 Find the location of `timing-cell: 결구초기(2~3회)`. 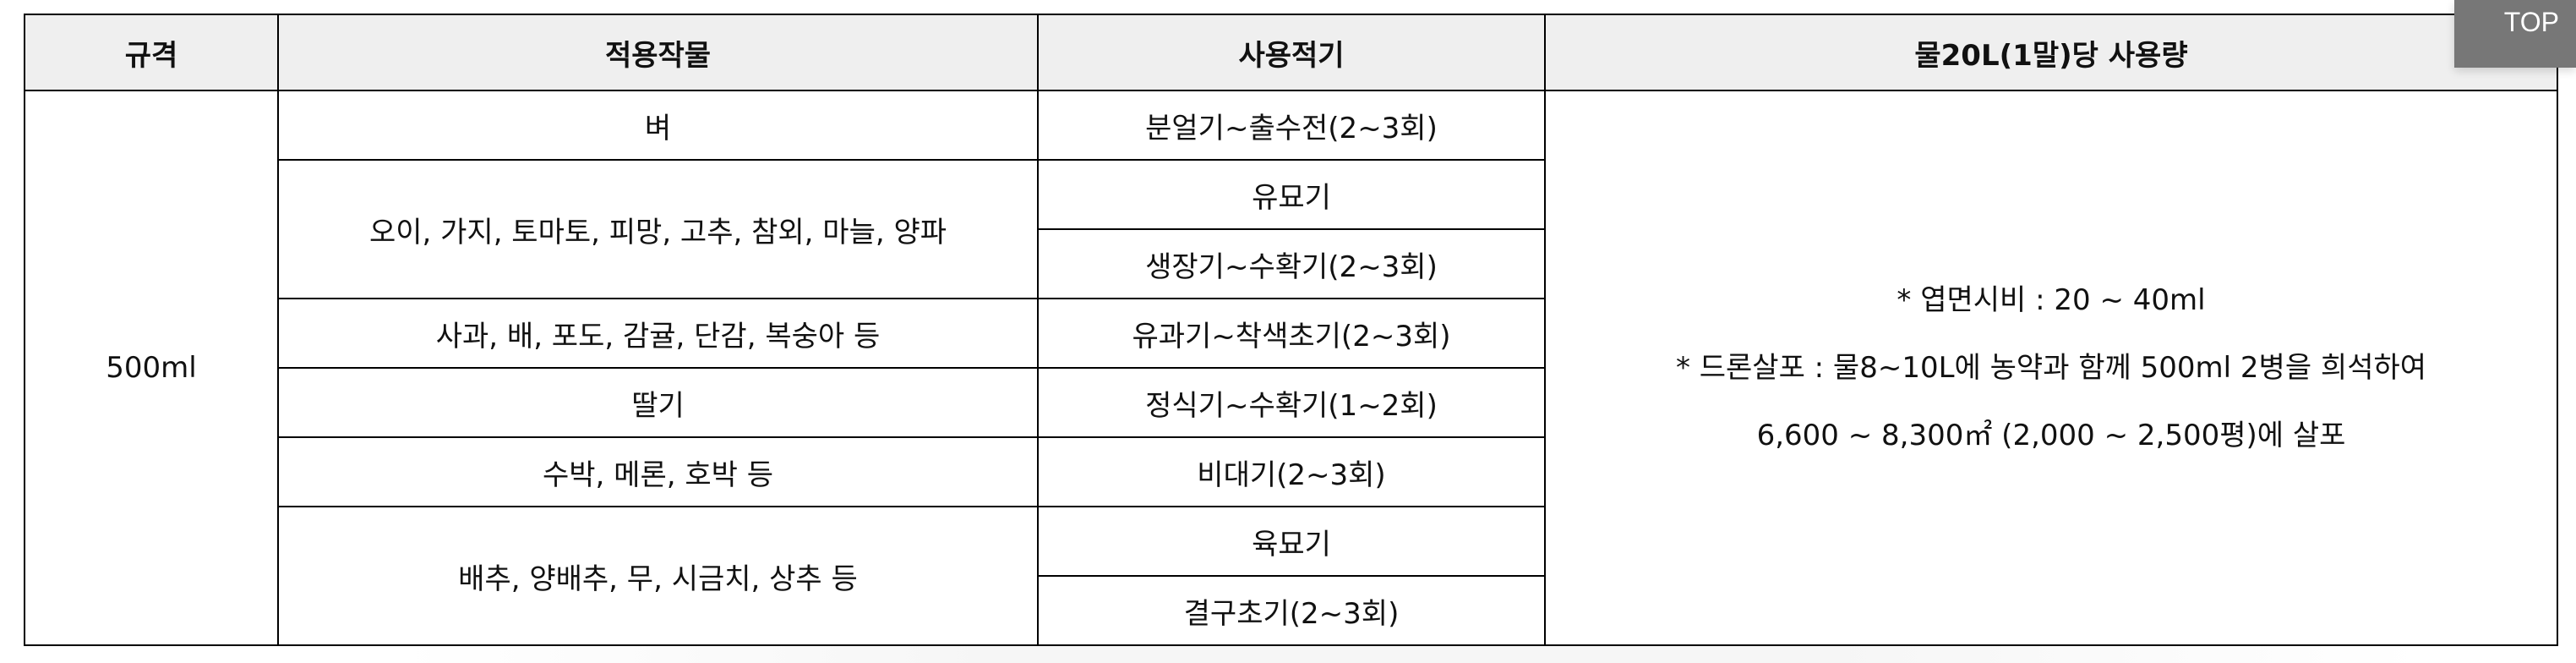

timing-cell: 결구초기(2~3회) is located at coordinates (1291, 610).